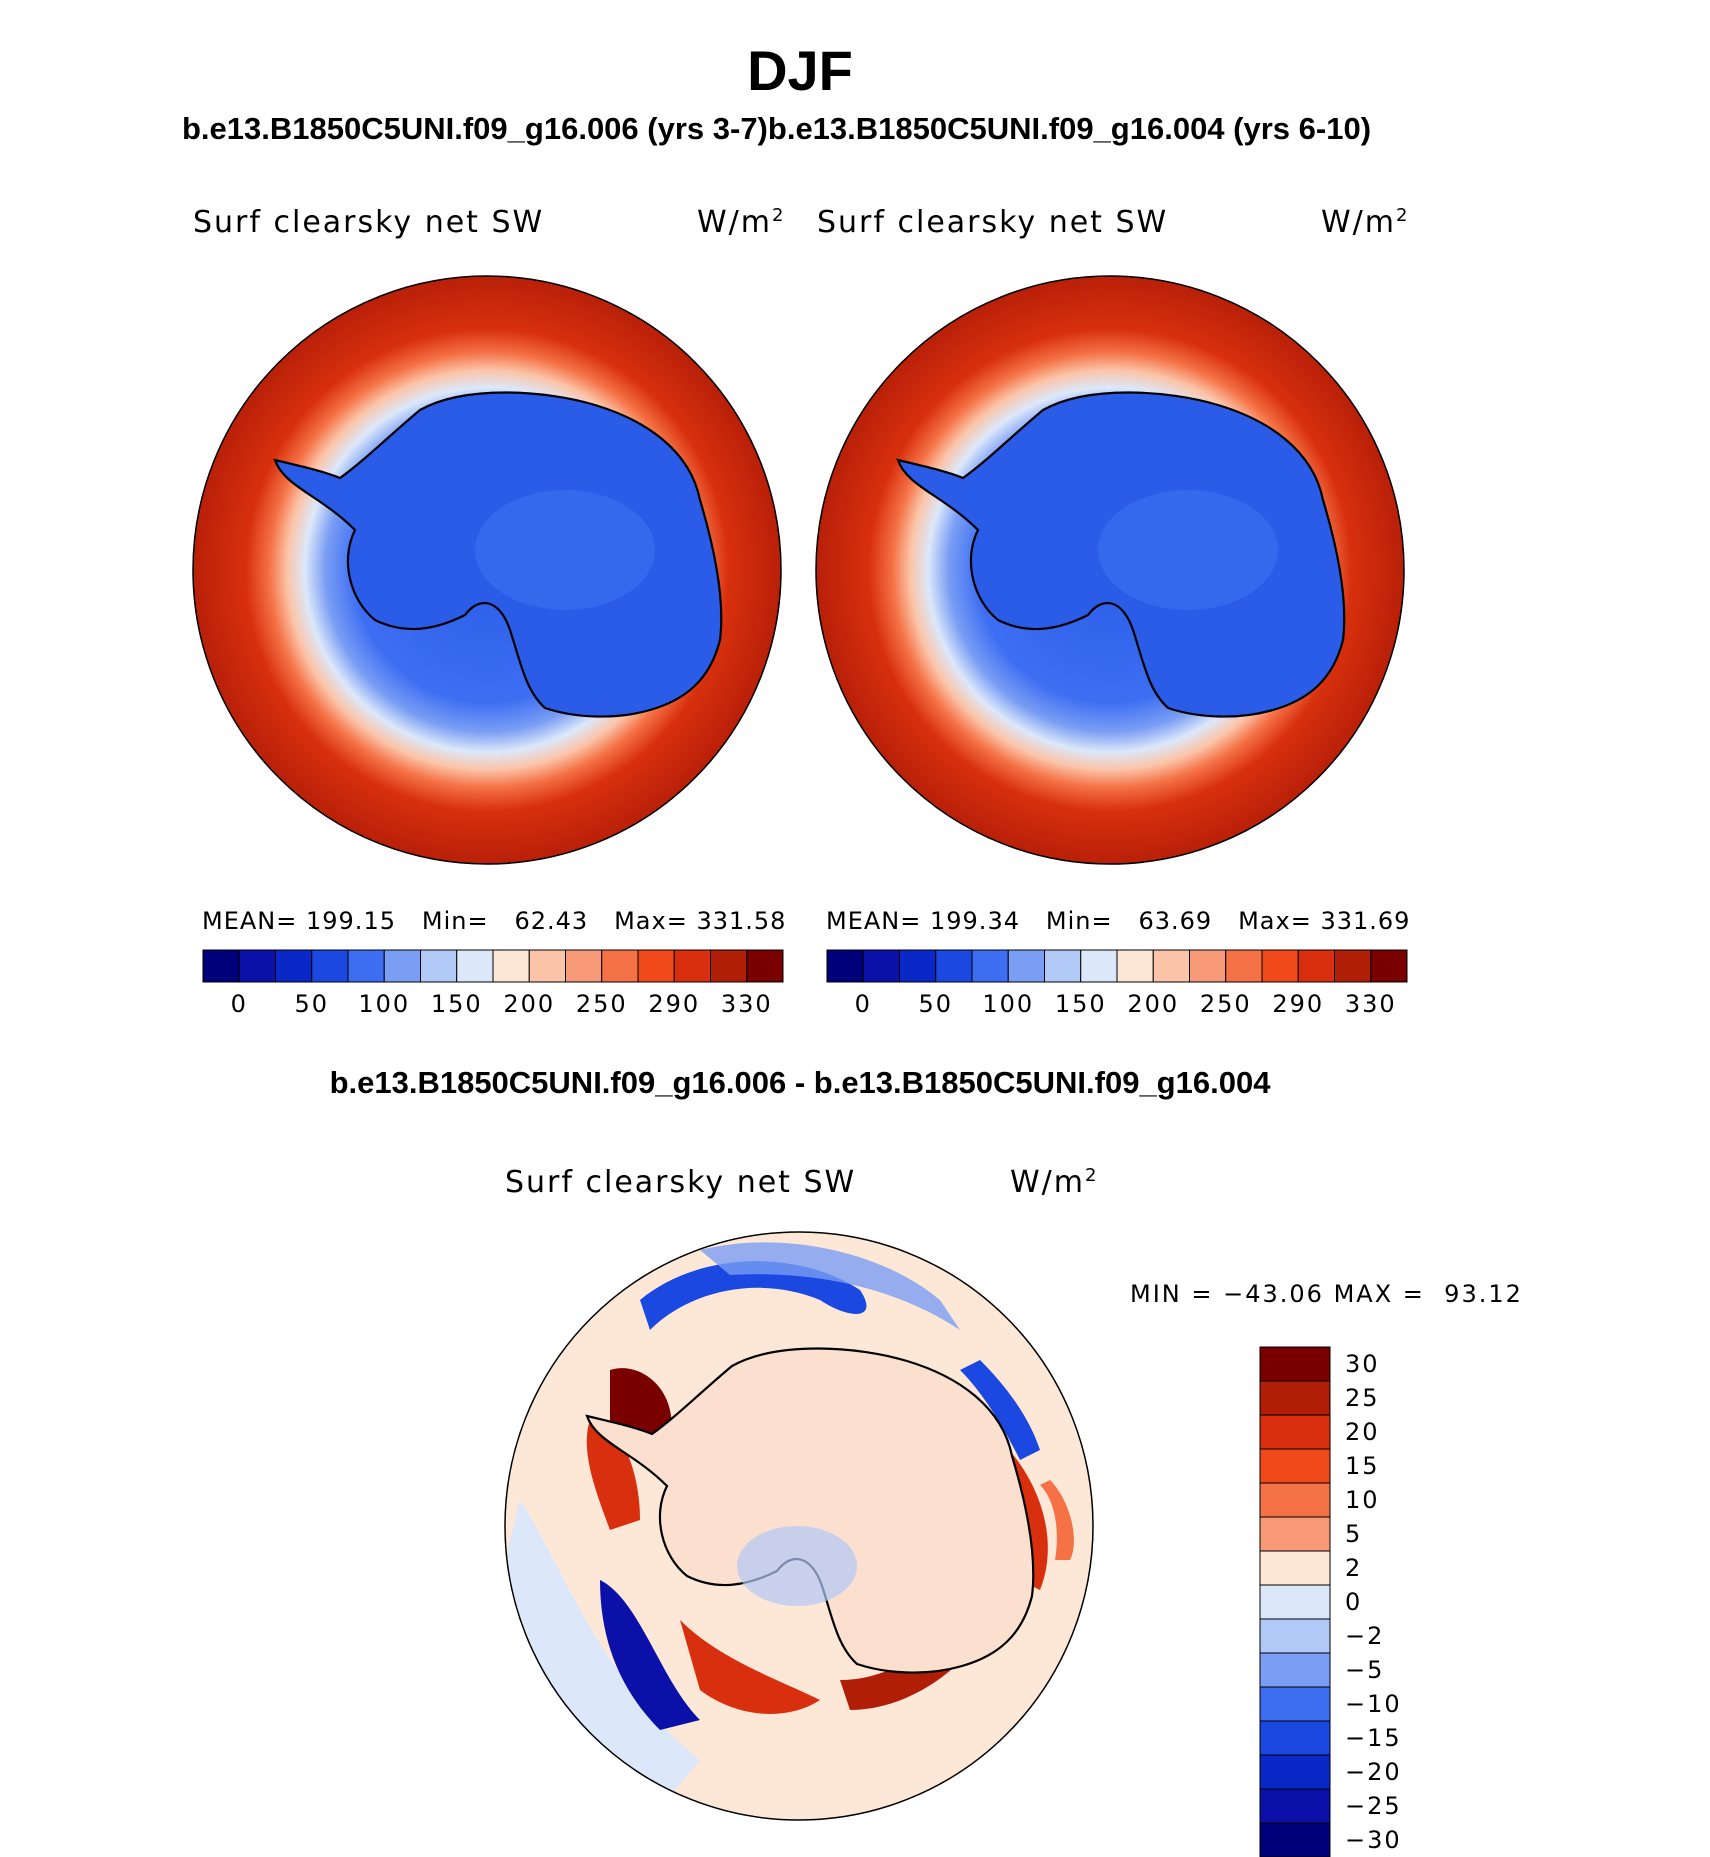 This screenshot has width=1710, height=1857. Describe the element at coordinates (800, 70) in the screenshot. I see `main-title: DJF` at that location.